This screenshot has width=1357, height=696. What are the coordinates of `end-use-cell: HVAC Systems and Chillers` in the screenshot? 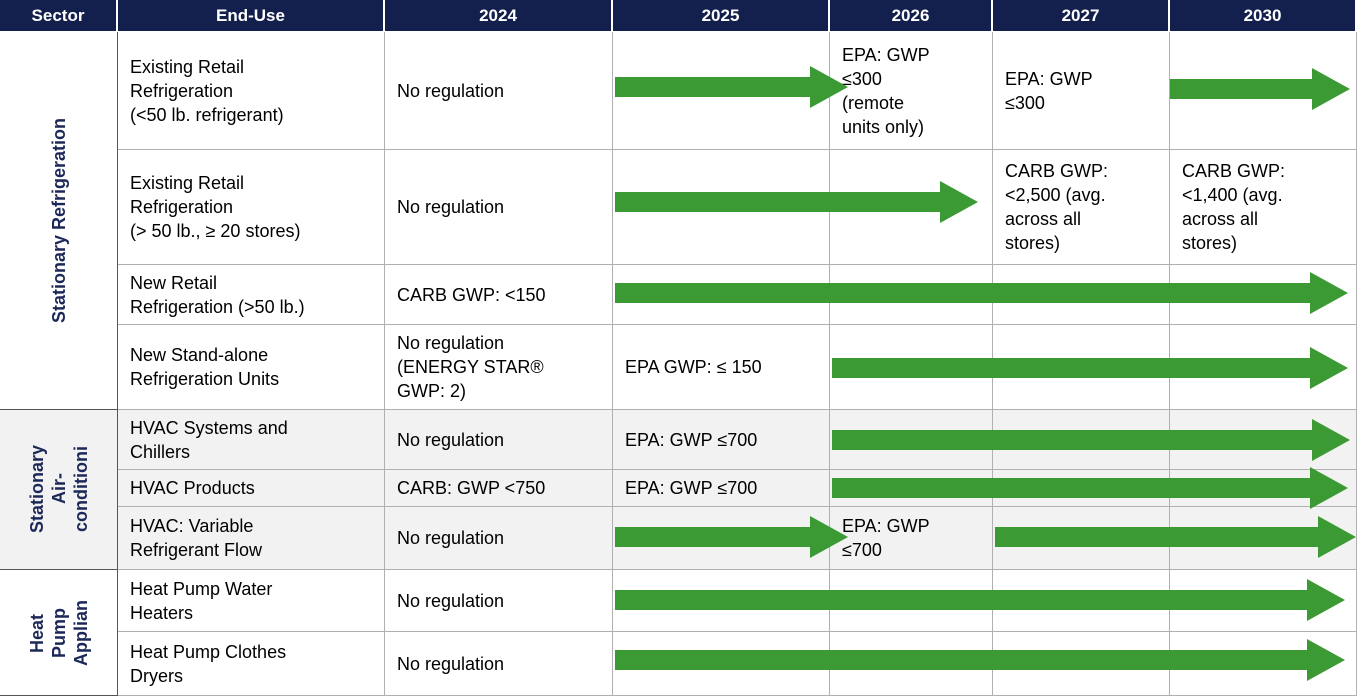 It's located at (251, 440).